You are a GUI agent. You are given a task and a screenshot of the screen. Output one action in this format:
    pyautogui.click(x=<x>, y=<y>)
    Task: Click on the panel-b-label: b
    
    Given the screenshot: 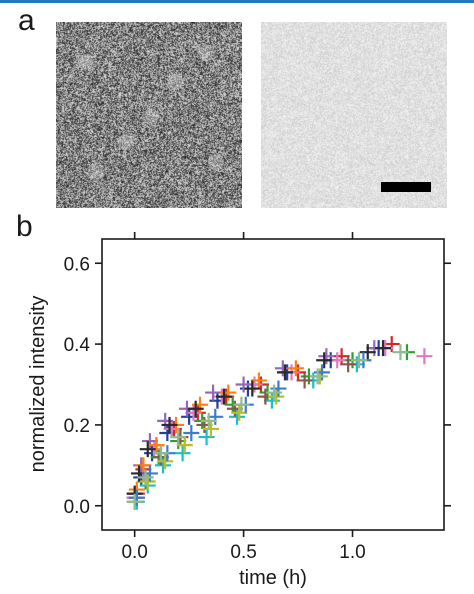 What is the action you would take?
    pyautogui.click(x=24, y=226)
    